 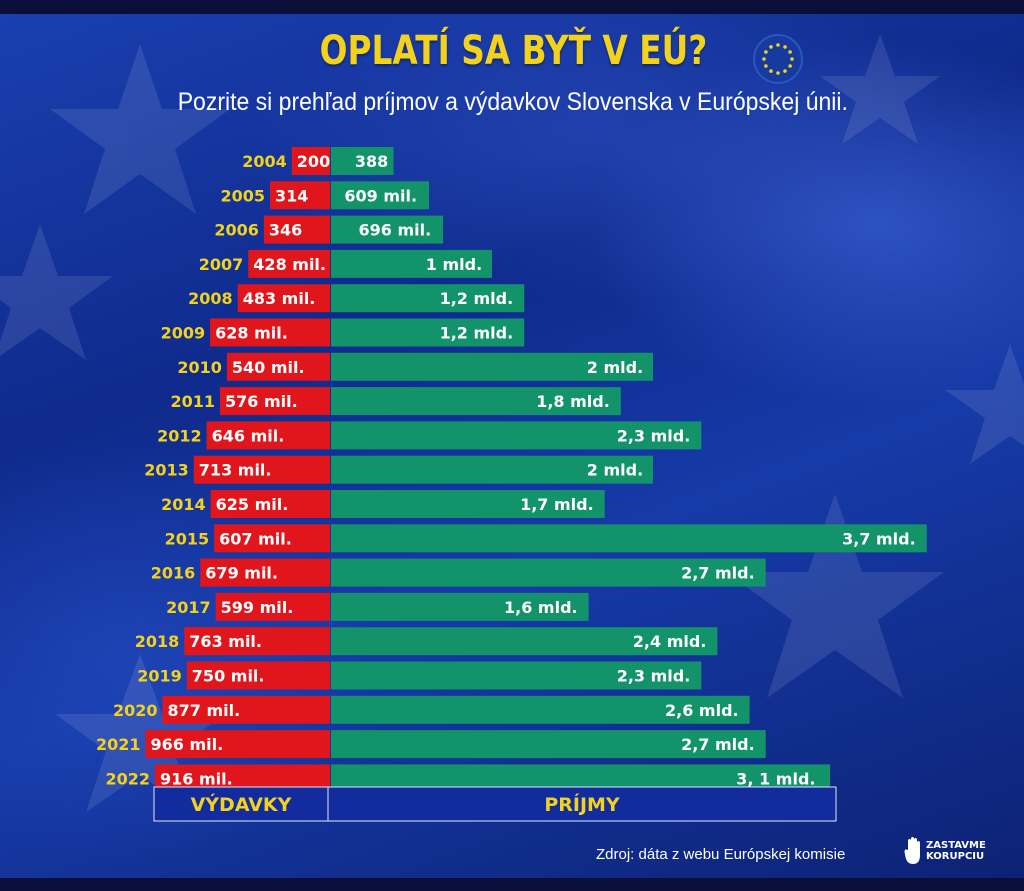 I want to click on year-label: 2012, so click(x=179, y=435).